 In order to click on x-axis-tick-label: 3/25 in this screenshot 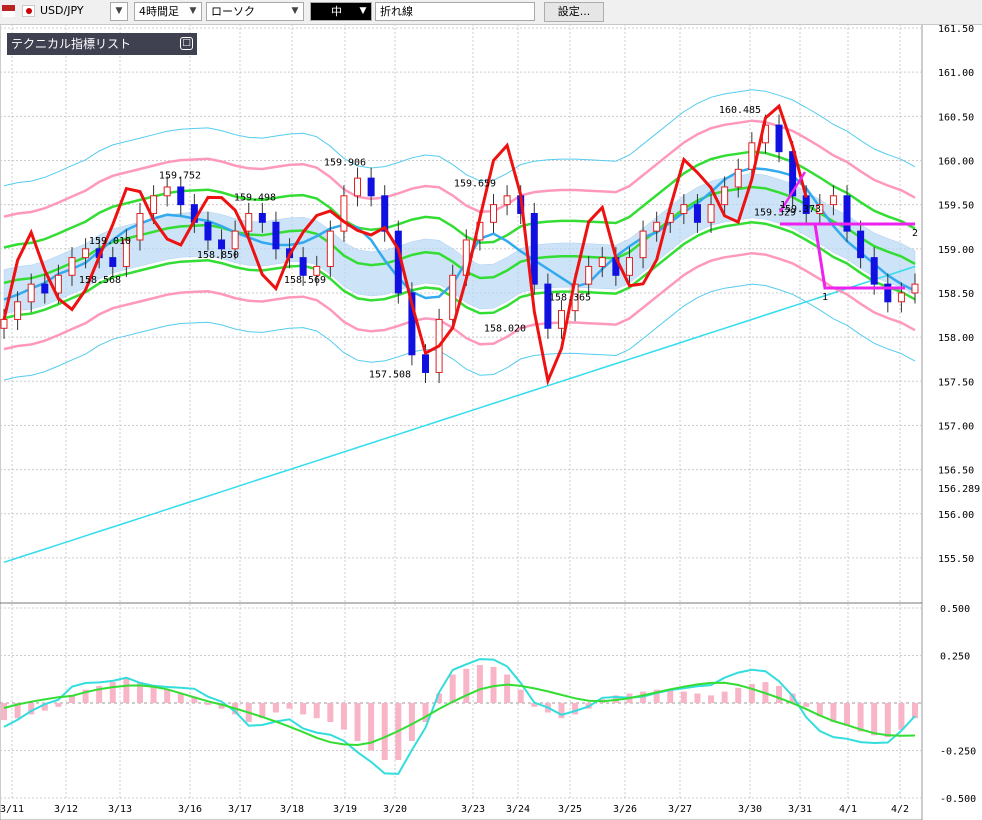, I will do `click(570, 809)`.